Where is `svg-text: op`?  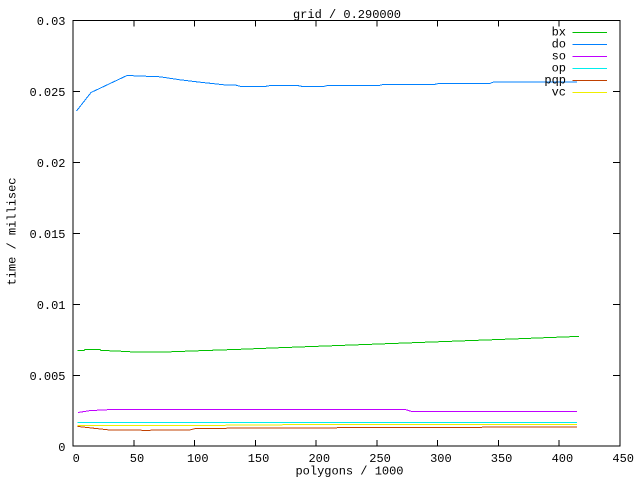
svg-text: op is located at coordinates (559, 69).